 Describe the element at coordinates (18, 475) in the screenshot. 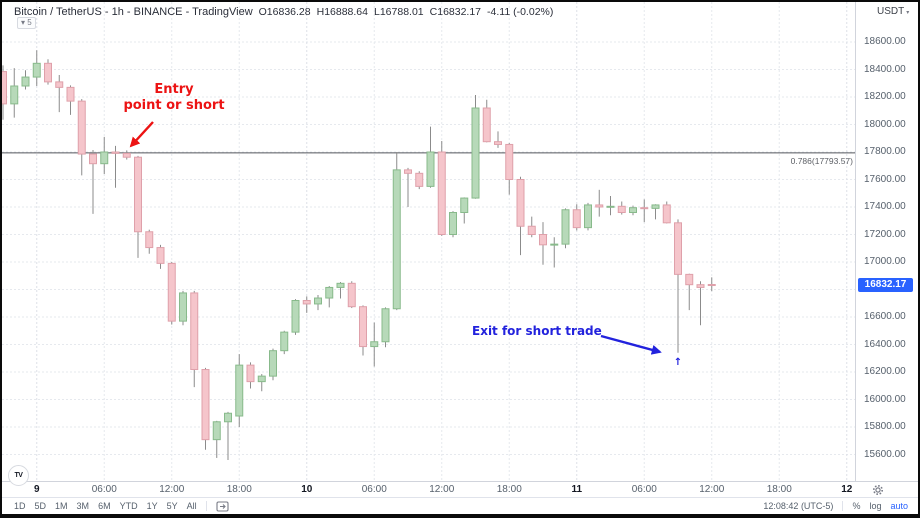

I see `tradingview-logo: TV` at that location.